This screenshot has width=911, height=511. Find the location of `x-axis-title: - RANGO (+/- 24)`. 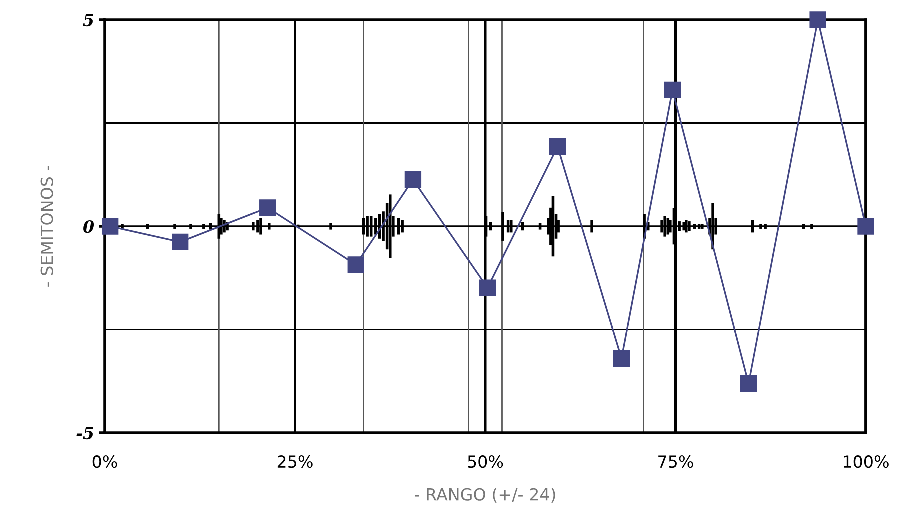

x-axis-title: - RANGO (+/- 24) is located at coordinates (485, 495).